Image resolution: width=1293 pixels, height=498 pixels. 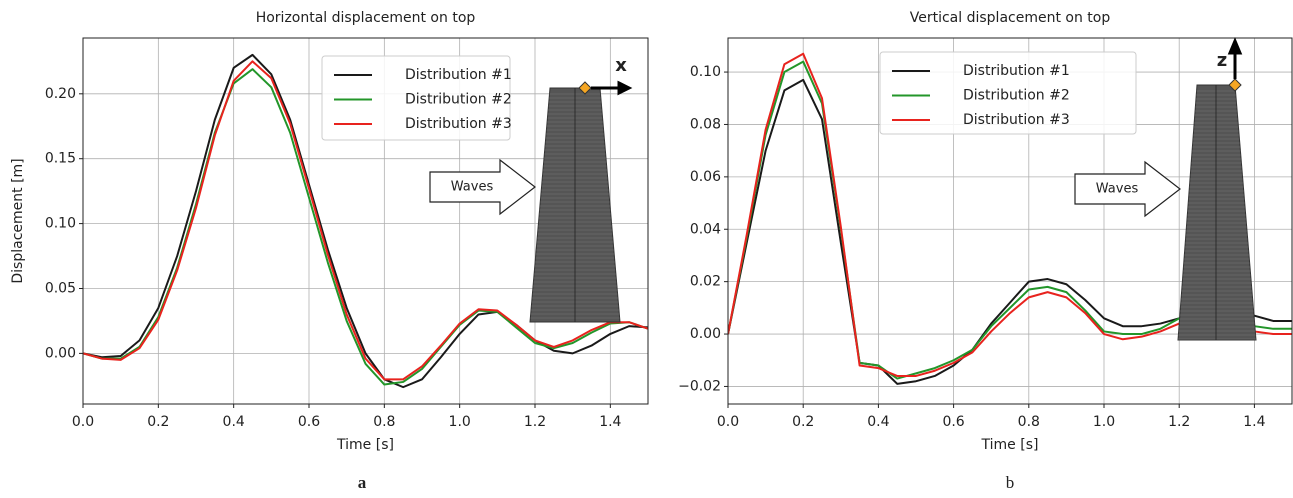 I want to click on y-tick-label: 0.20, so click(x=60, y=94).